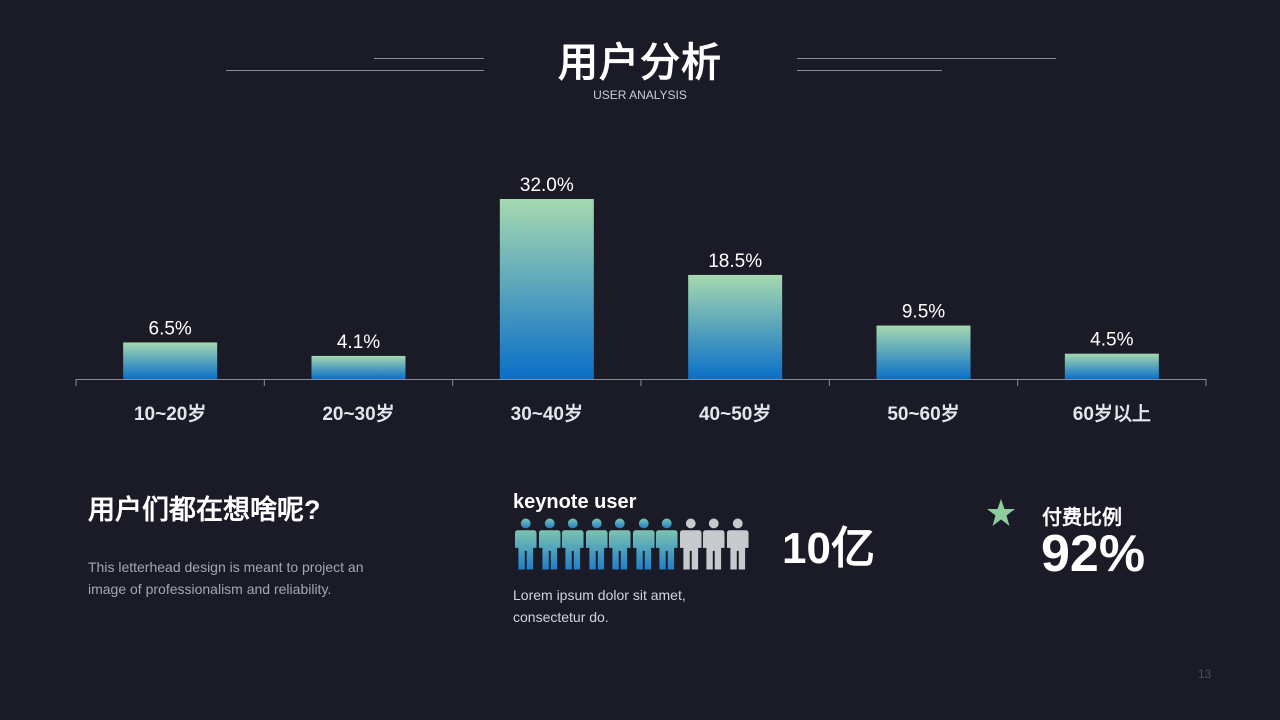 This screenshot has width=1280, height=720. What do you see at coordinates (547, 185) in the screenshot?
I see `bar-value-label: 32.0%` at bounding box center [547, 185].